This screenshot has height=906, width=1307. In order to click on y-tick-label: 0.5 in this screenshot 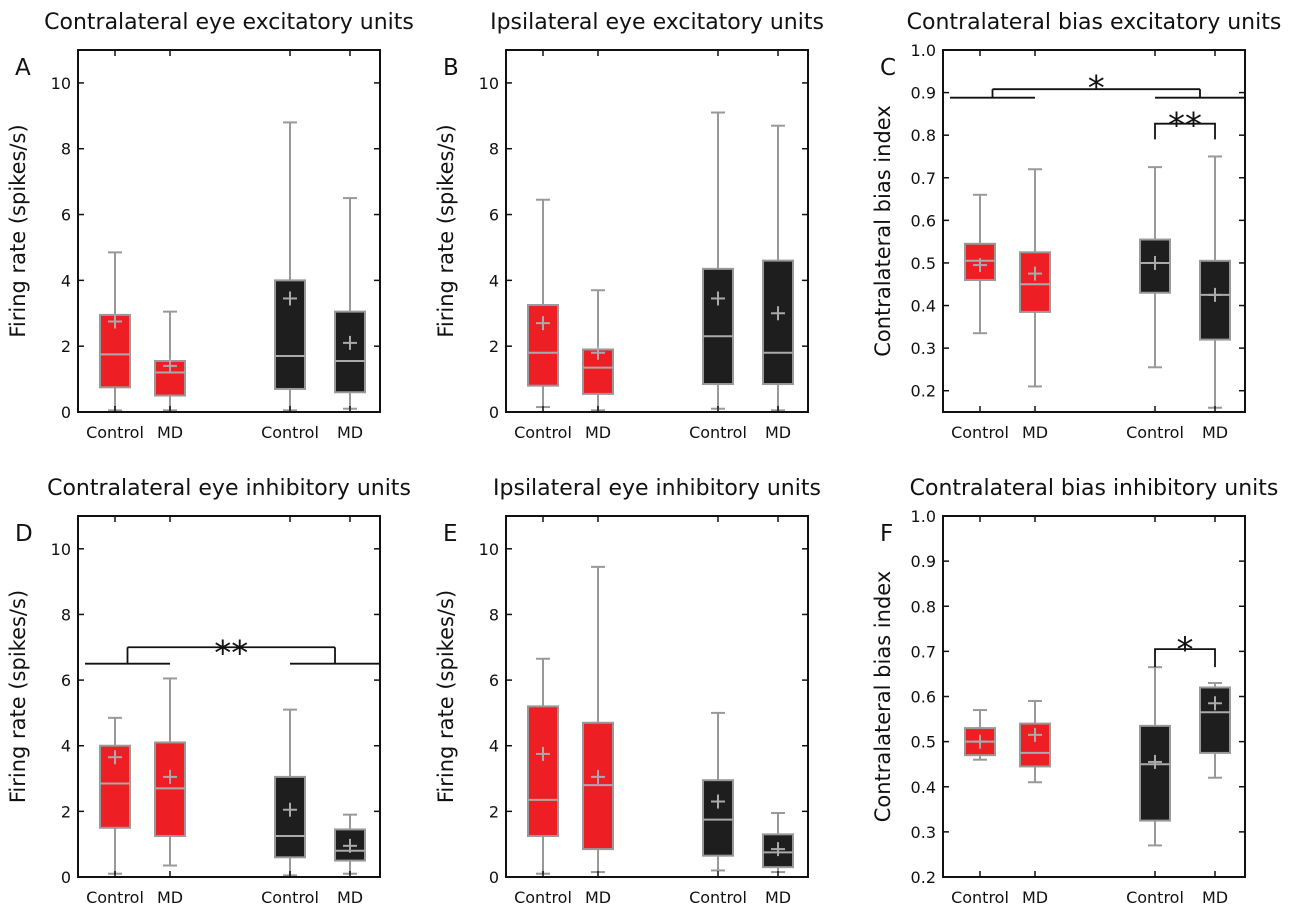, I will do `click(923, 263)`.